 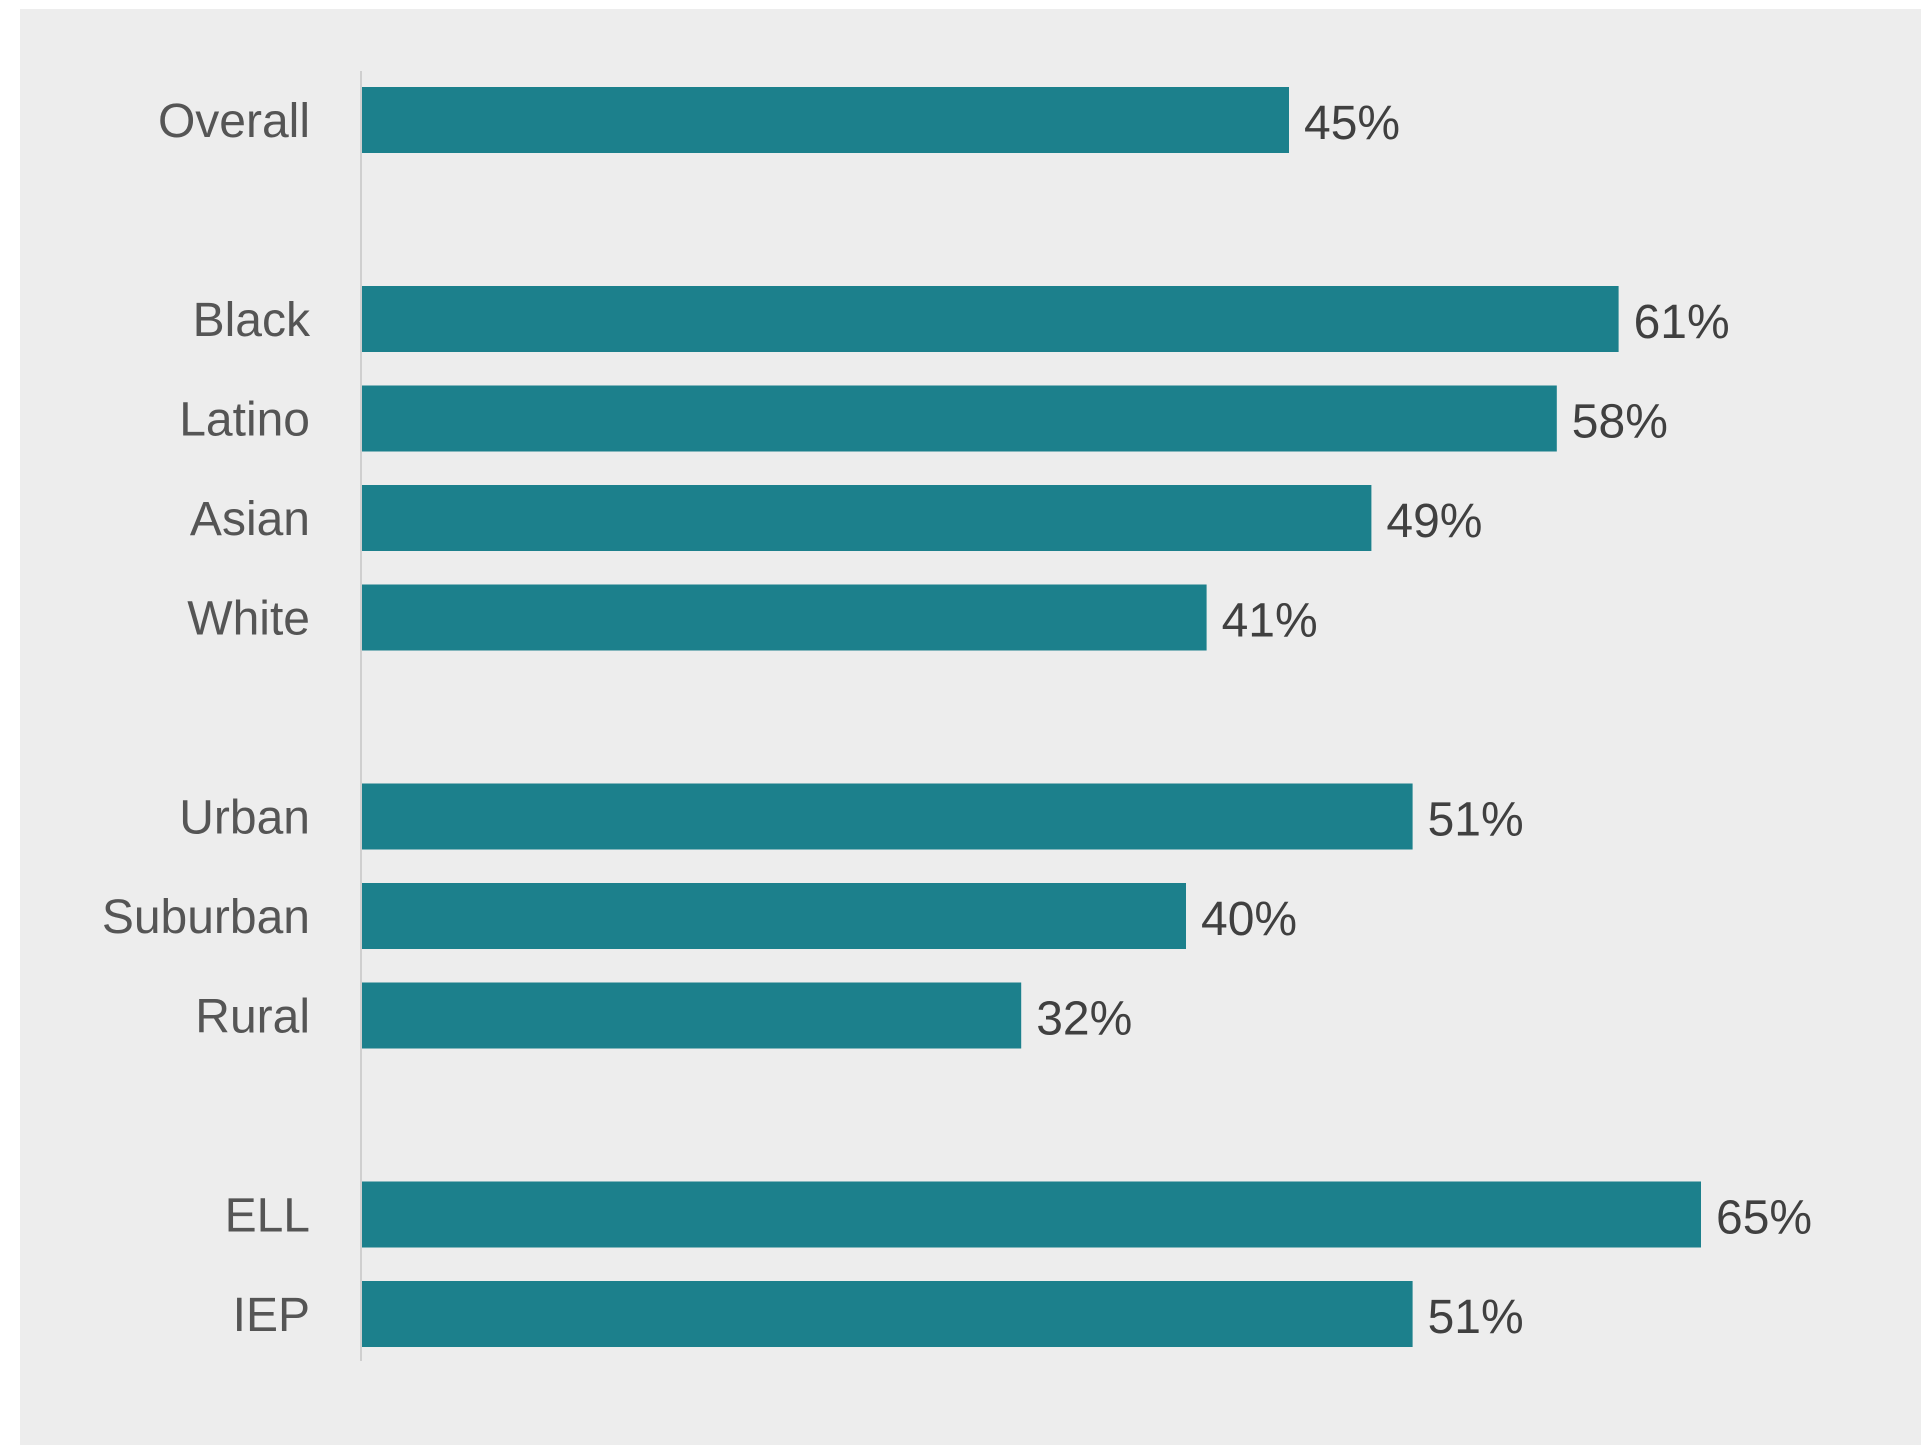 I want to click on category-label: ELL, so click(x=267, y=1216).